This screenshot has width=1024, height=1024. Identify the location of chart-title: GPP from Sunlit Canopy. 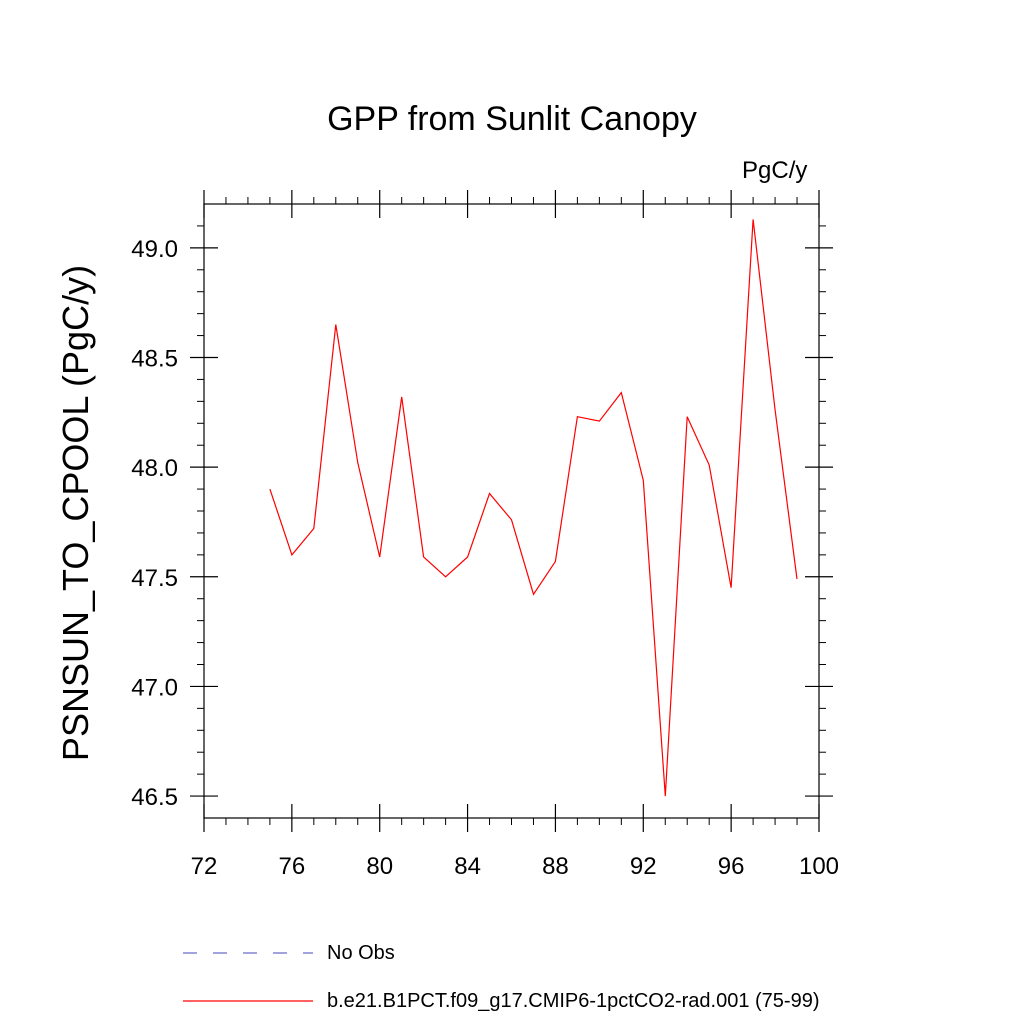
(512, 119).